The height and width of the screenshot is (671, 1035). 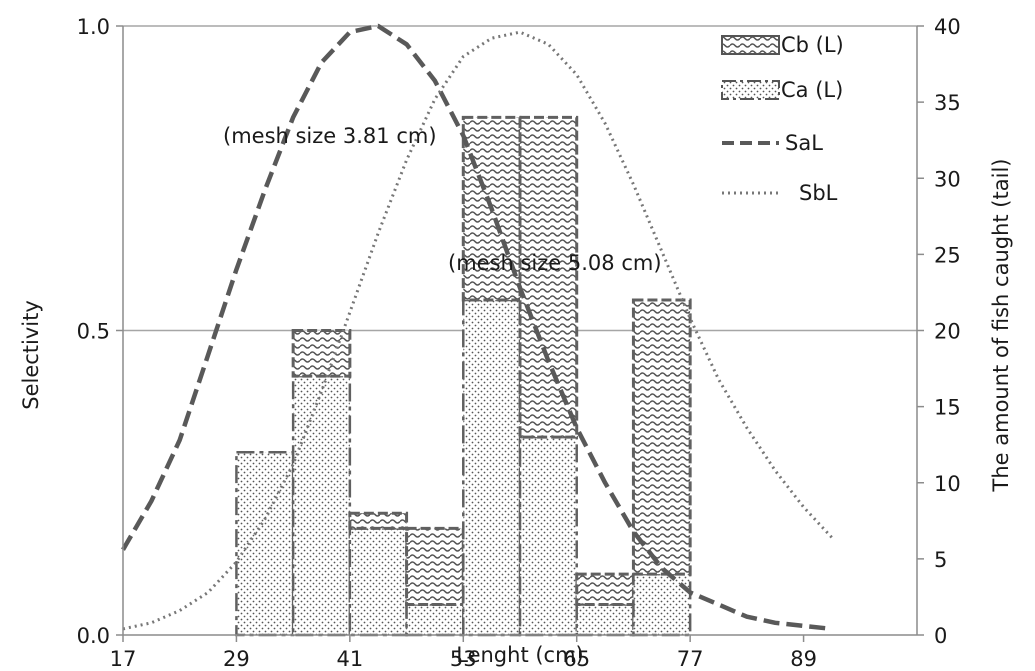 I want to click on y2-tick-label-0: 0, so click(x=940, y=636).